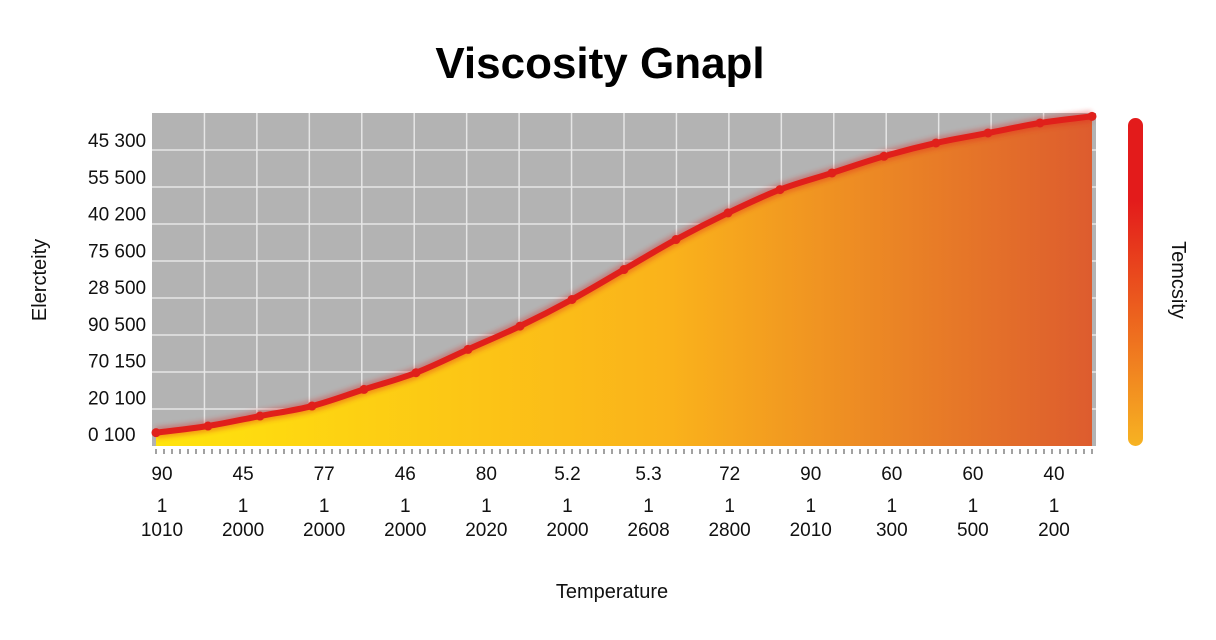  I want to click on y-tick-label: 75 600, so click(117, 251).